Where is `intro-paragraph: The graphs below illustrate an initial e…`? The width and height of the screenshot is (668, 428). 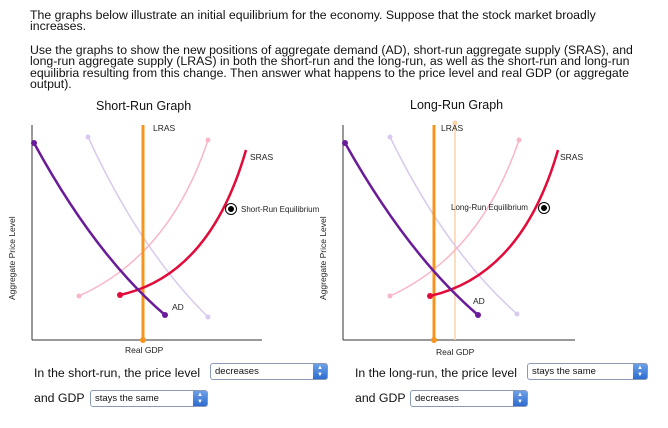 intro-paragraph: The graphs below illustrate an initial e… is located at coordinates (313, 21).